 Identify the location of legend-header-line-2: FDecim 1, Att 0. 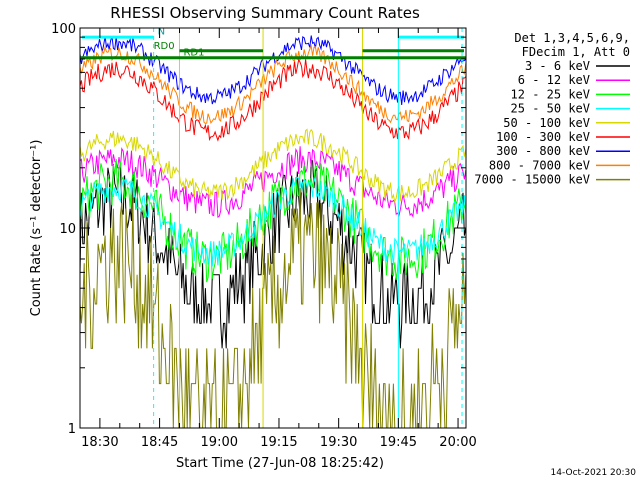
(576, 52).